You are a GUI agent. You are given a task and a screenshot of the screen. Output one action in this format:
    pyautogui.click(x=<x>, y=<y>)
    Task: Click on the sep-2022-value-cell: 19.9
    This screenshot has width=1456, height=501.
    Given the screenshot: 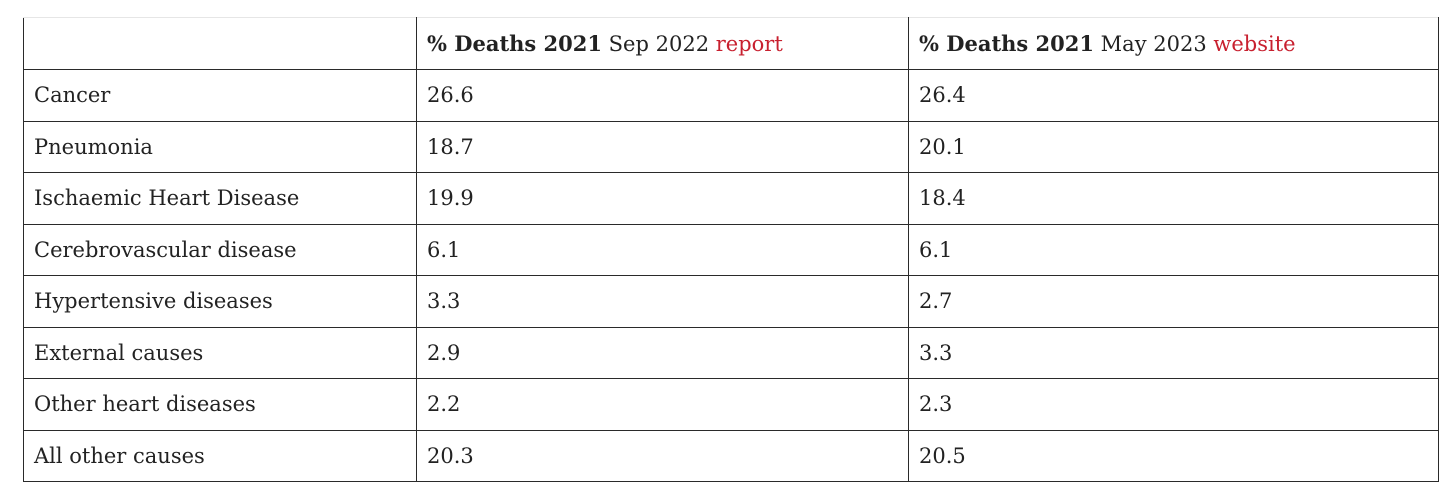 What is the action you would take?
    pyautogui.click(x=662, y=198)
    